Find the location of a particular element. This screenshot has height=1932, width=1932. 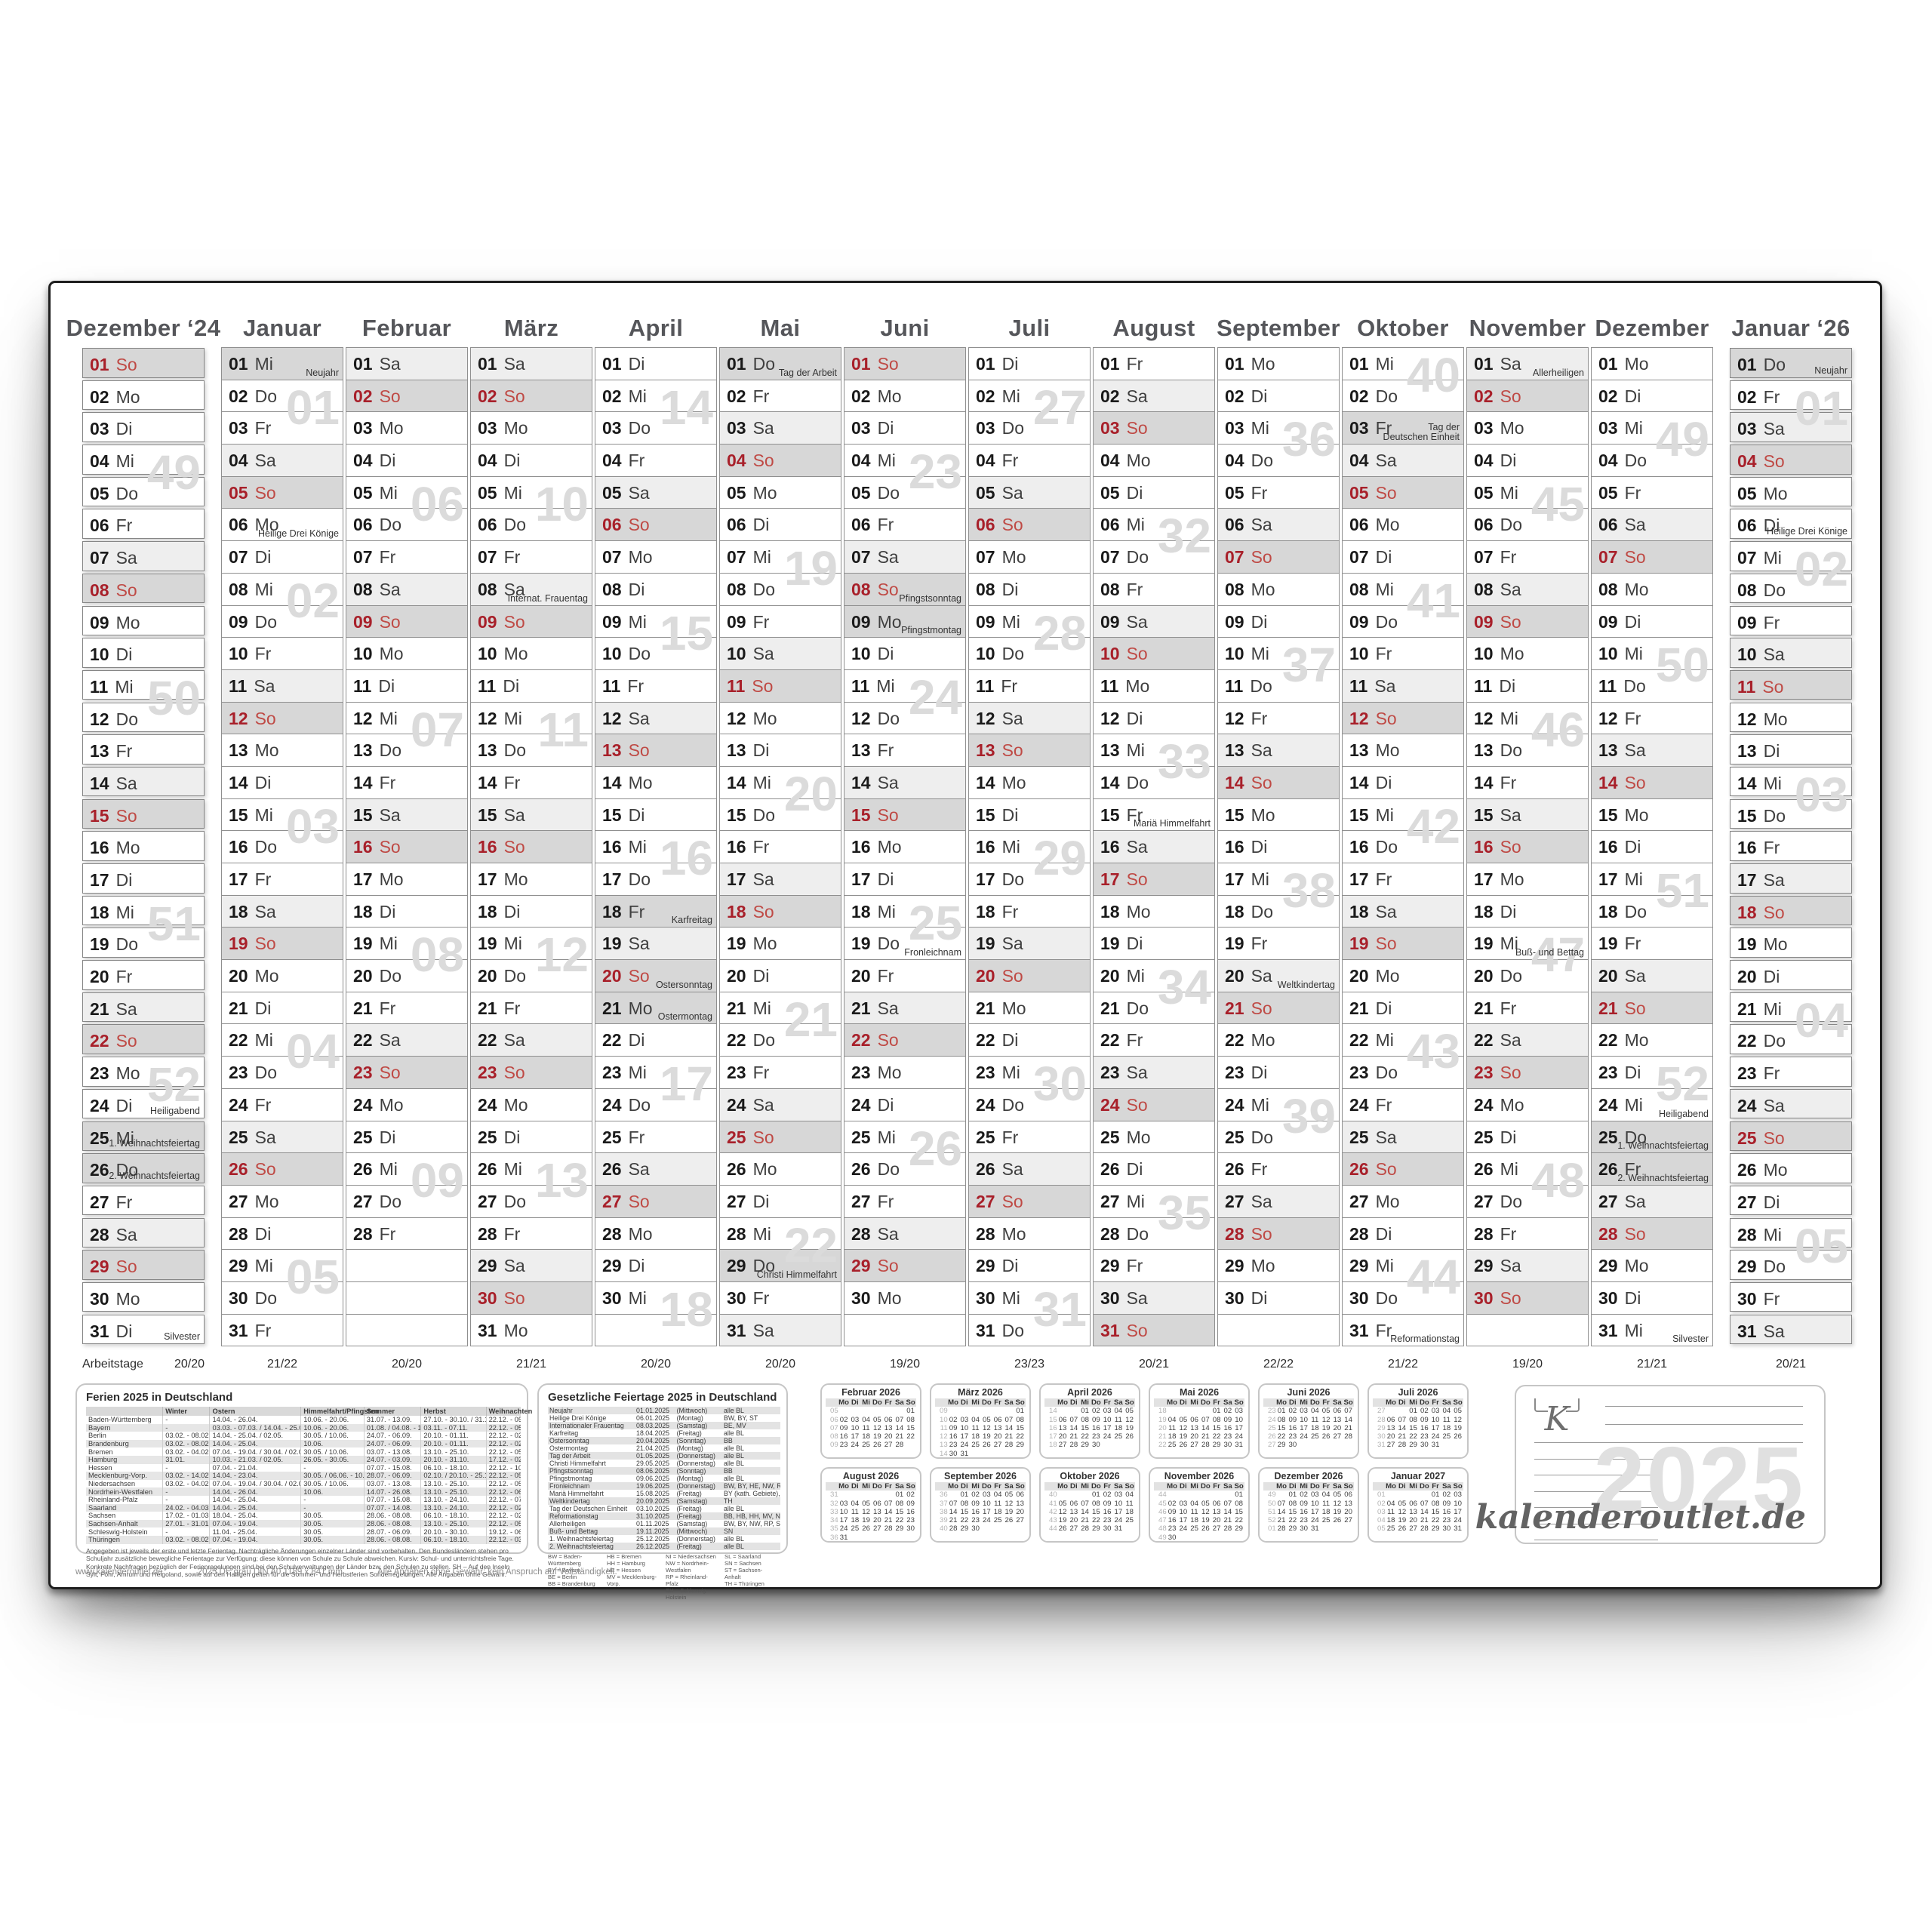

day-text: 29 So is located at coordinates (904, 1263).